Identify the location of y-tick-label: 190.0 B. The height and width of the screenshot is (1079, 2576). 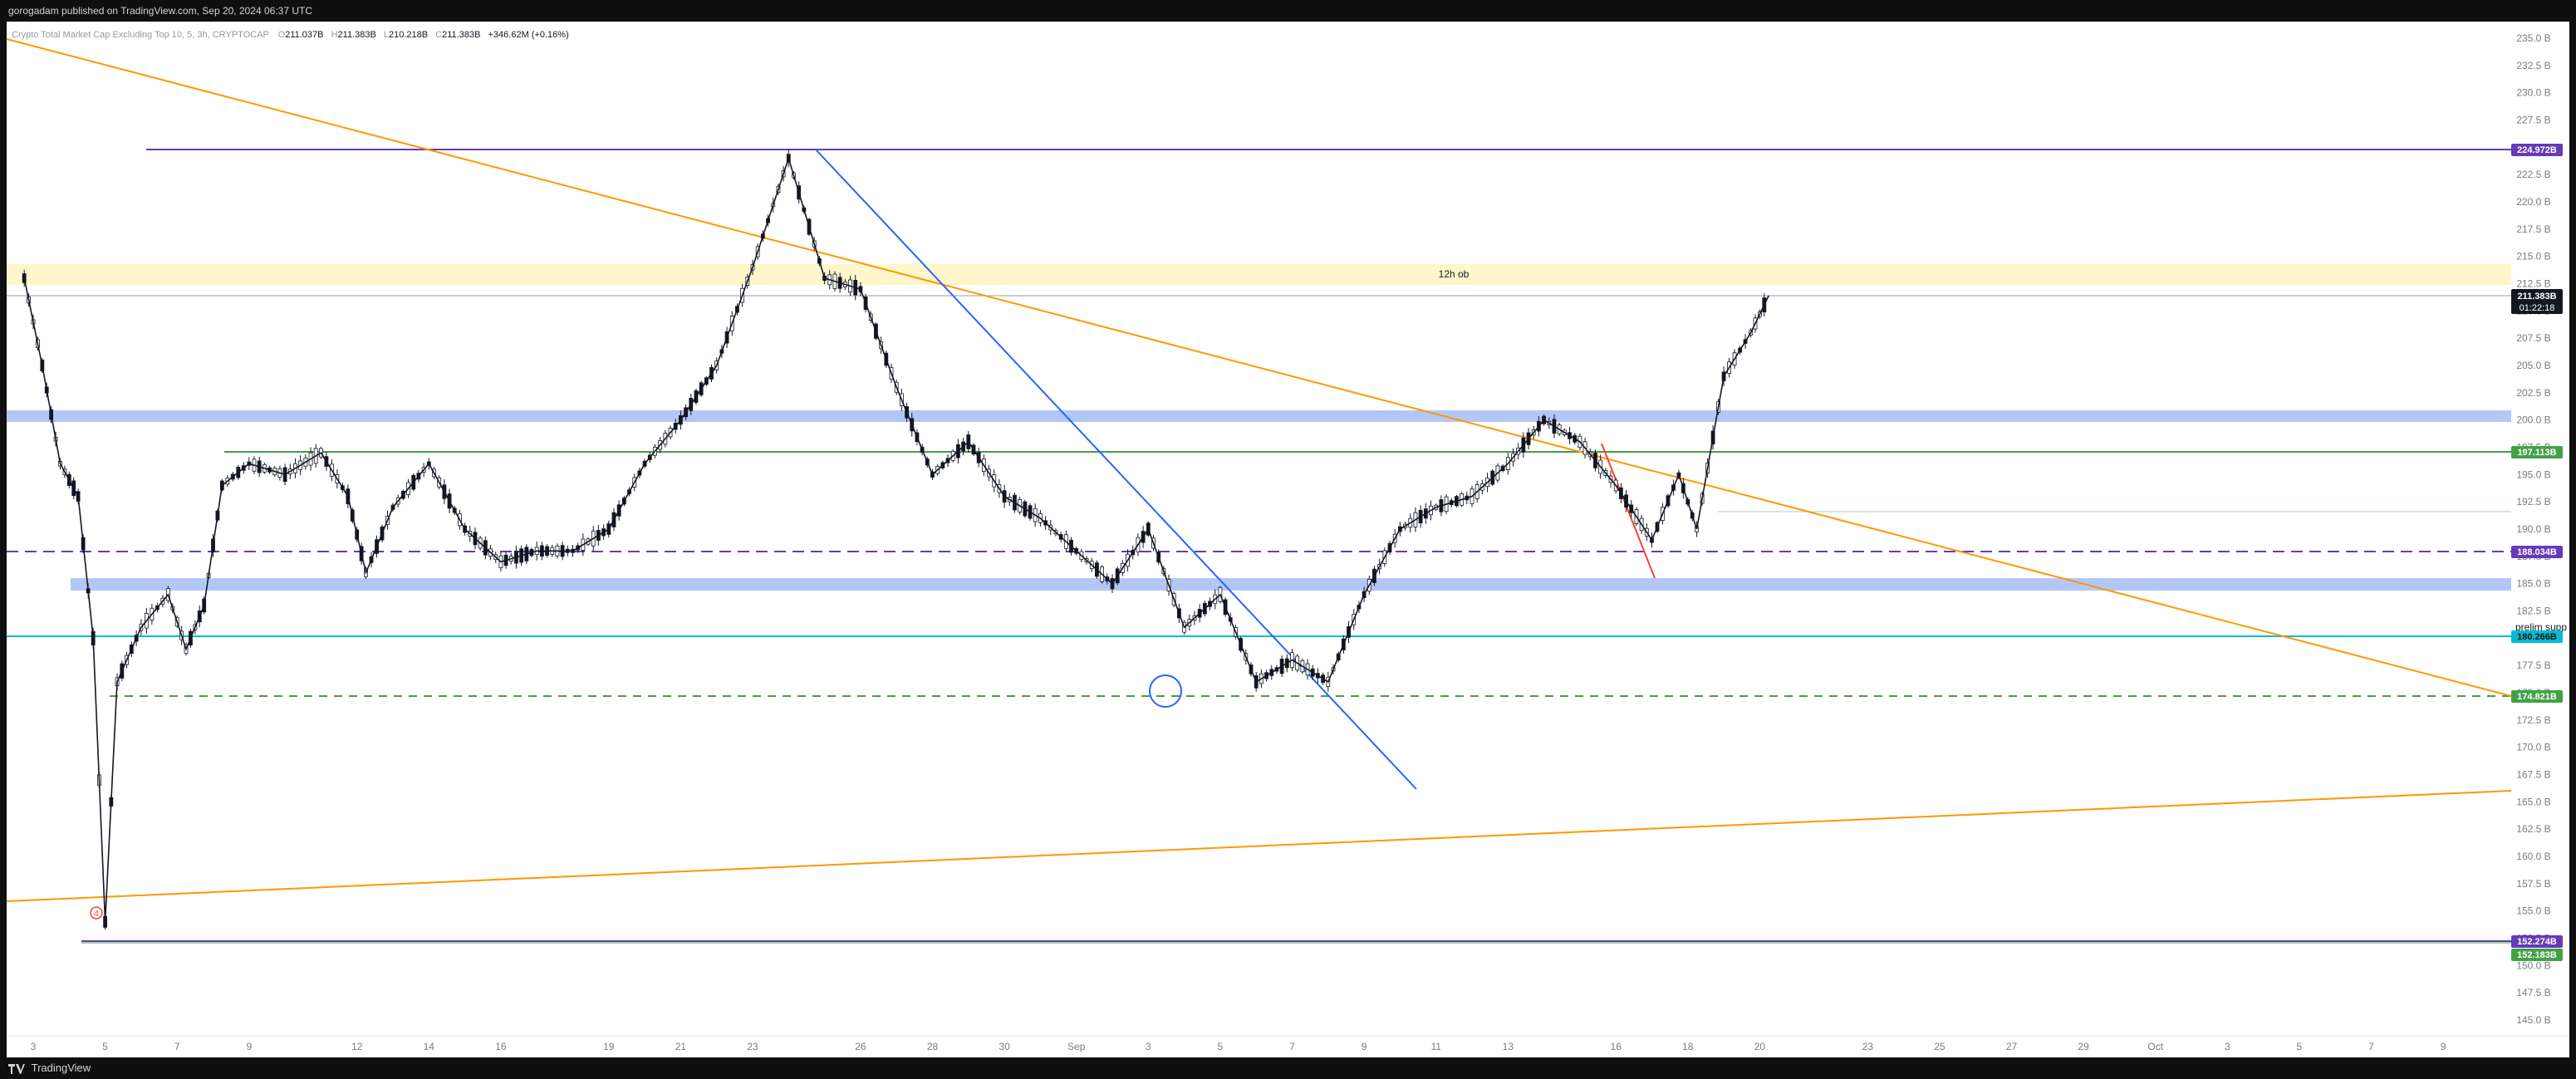
(2533, 529).